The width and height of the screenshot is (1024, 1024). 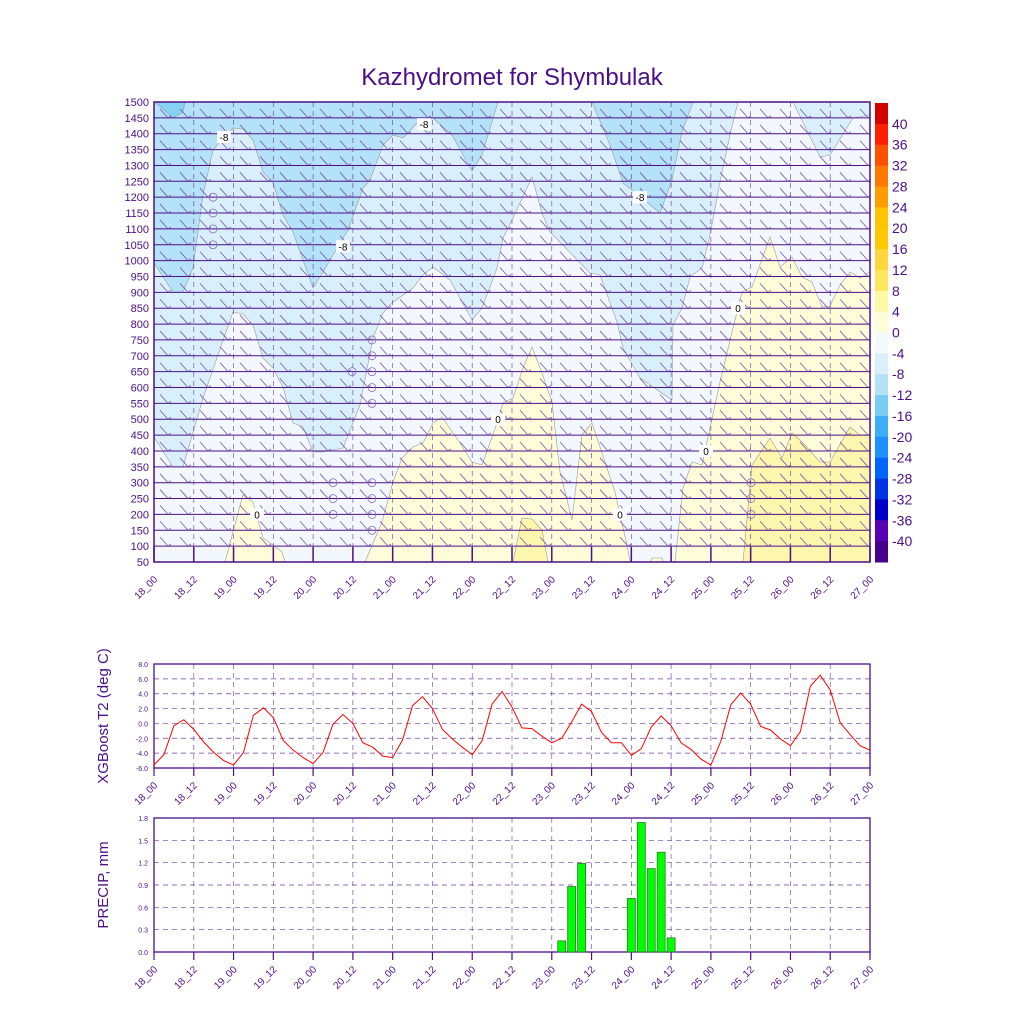 I want to click on colorbar-label: 40, so click(x=900, y=124).